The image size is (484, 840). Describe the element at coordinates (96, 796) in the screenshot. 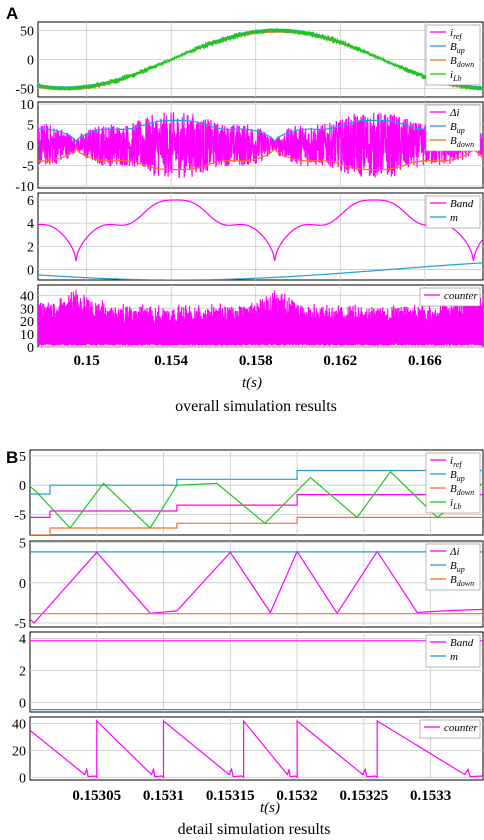

I see `x-tick-label: 0.15305` at that location.